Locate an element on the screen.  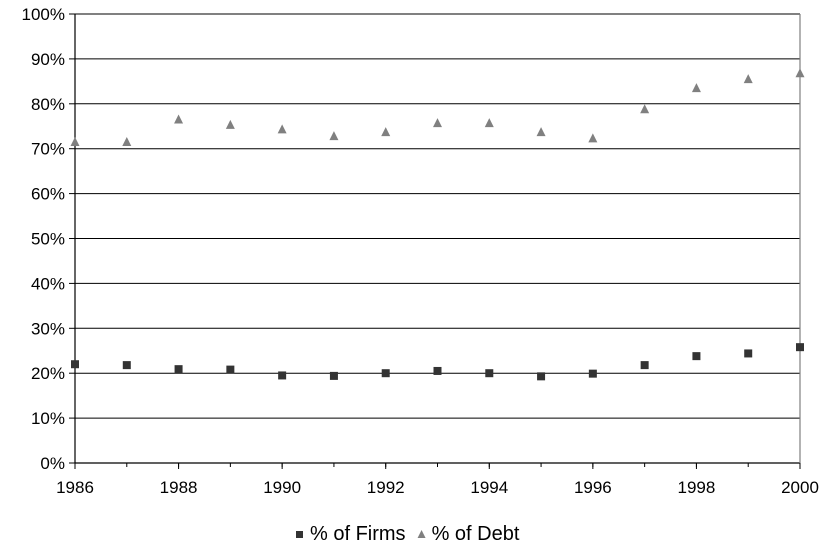
debt-point-1996 is located at coordinates (593, 138).